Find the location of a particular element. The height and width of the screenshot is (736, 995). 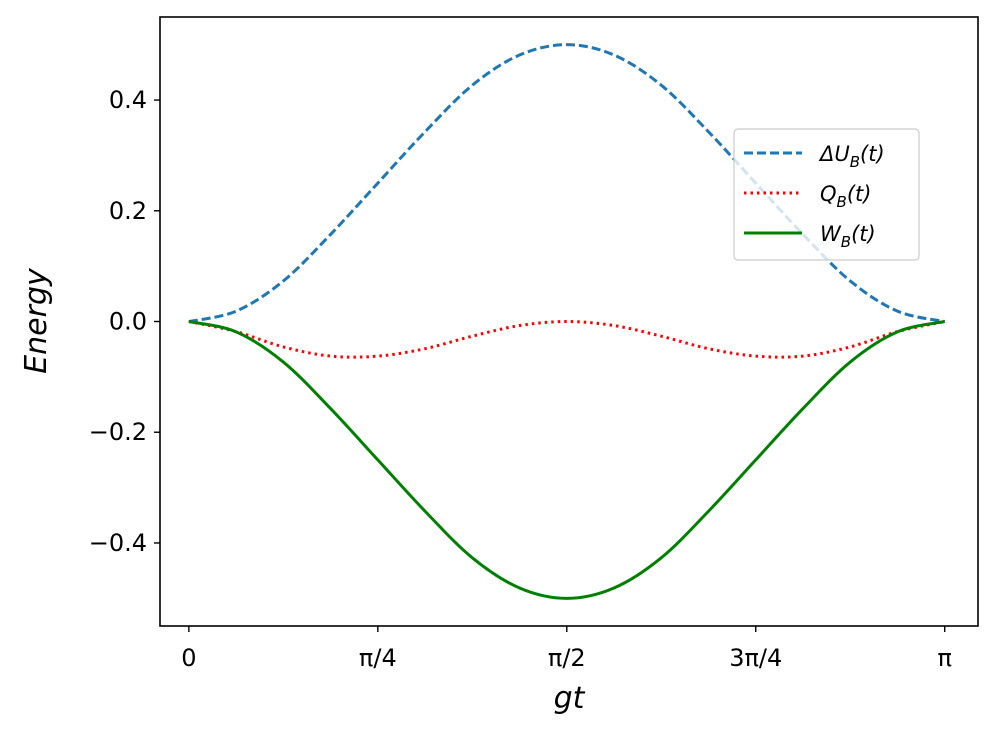

x-tick-label: π is located at coordinates (944, 658).